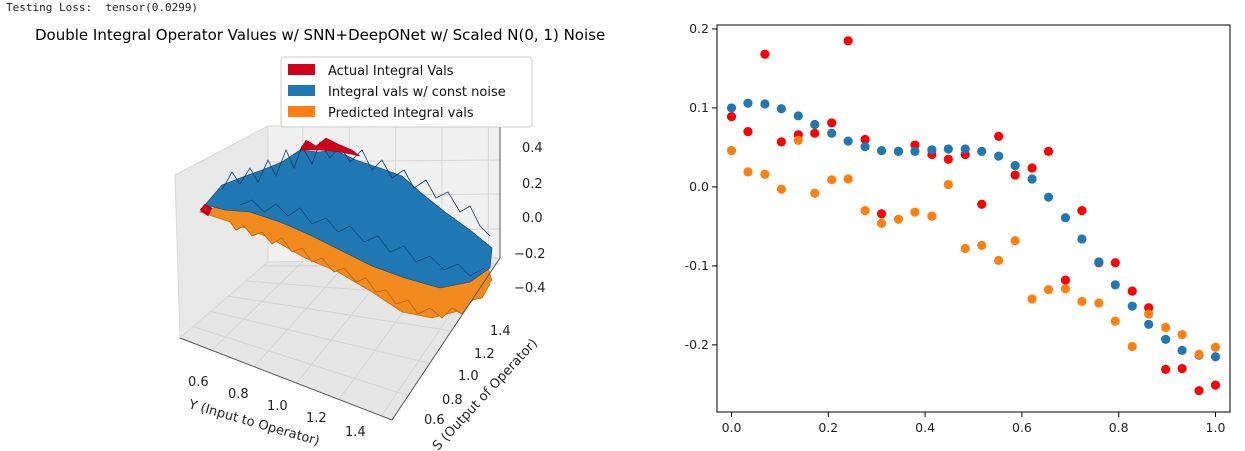 The width and height of the screenshot is (1245, 451). I want to click on z-tick-label: 0.4, so click(532, 148).